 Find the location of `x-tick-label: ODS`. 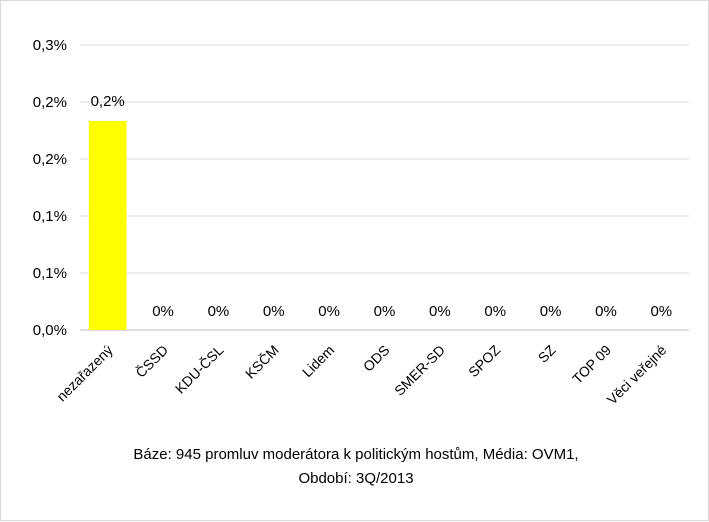

x-tick-label: ODS is located at coordinates (376, 358).